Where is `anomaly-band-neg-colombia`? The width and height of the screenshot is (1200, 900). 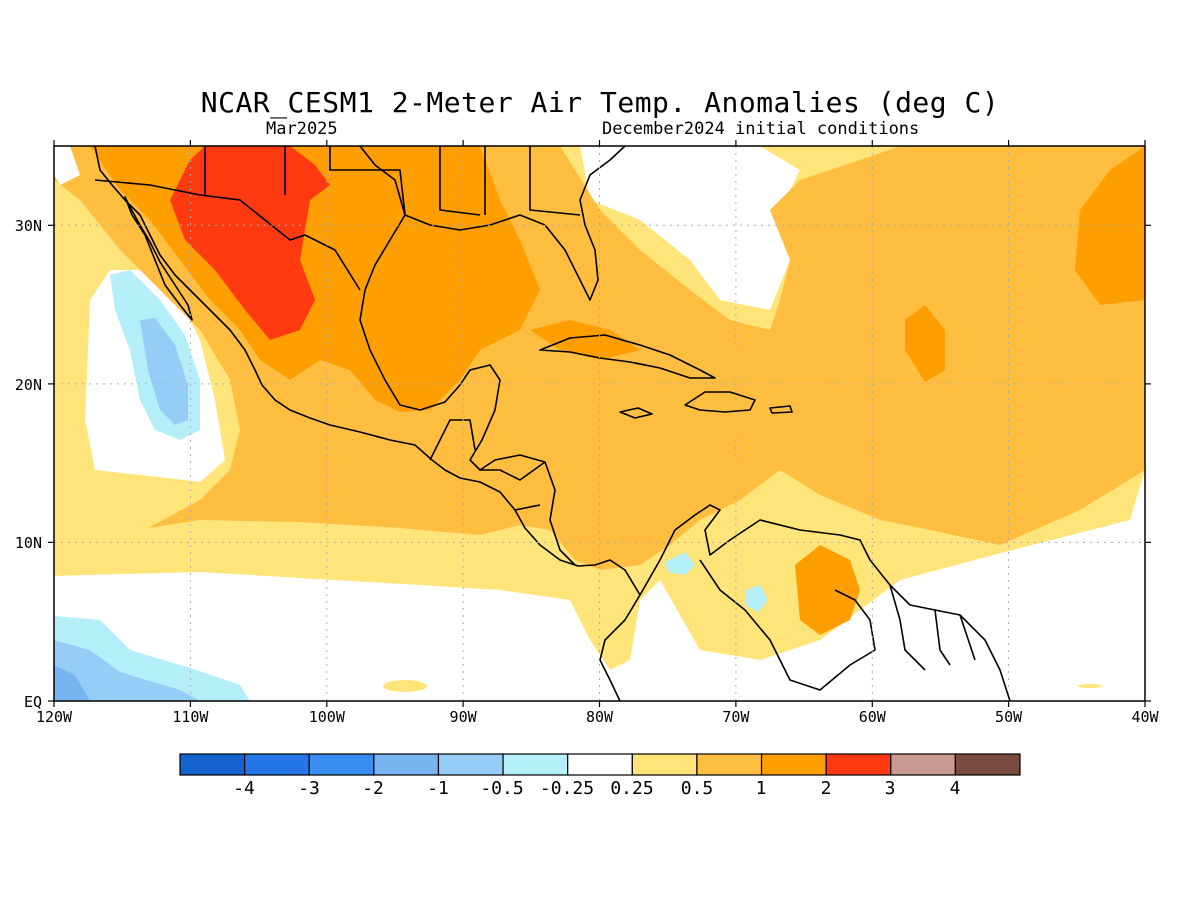 anomaly-band-neg-colombia is located at coordinates (680, 563).